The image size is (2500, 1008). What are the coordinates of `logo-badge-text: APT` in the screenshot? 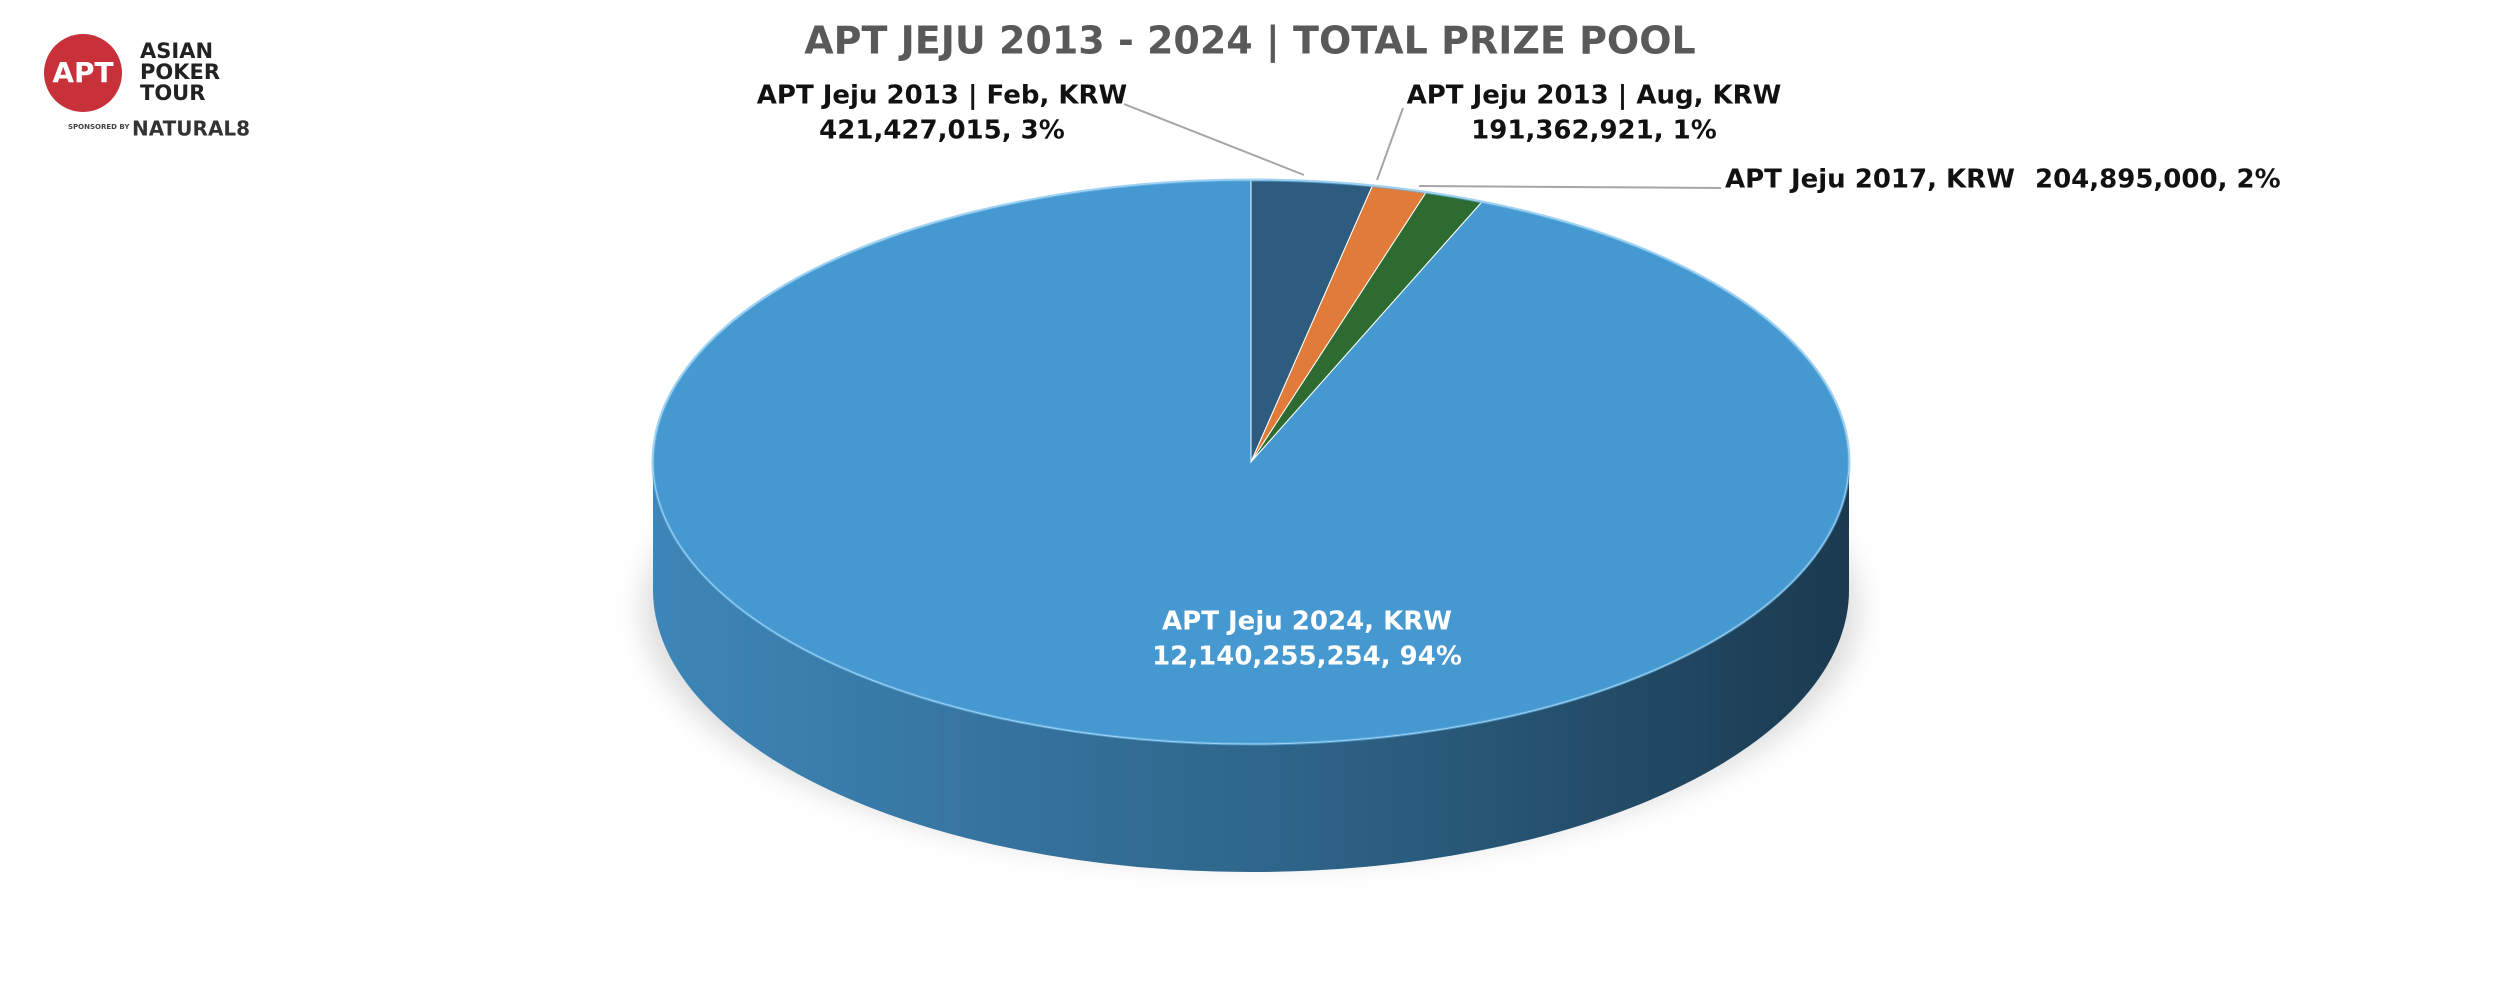 It's located at (82, 72).